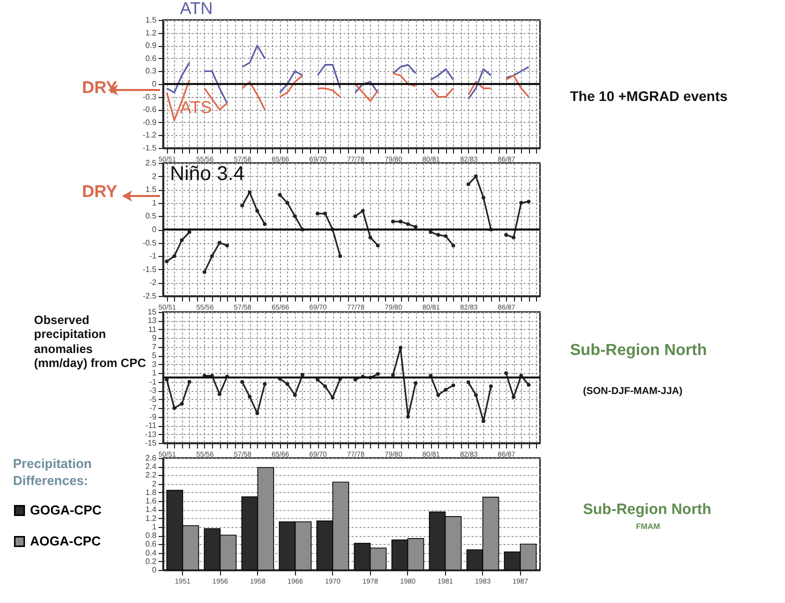 The width and height of the screenshot is (785, 603). What do you see at coordinates (151, 535) in the screenshot?
I see `y-tick-label: 0.8` at bounding box center [151, 535].